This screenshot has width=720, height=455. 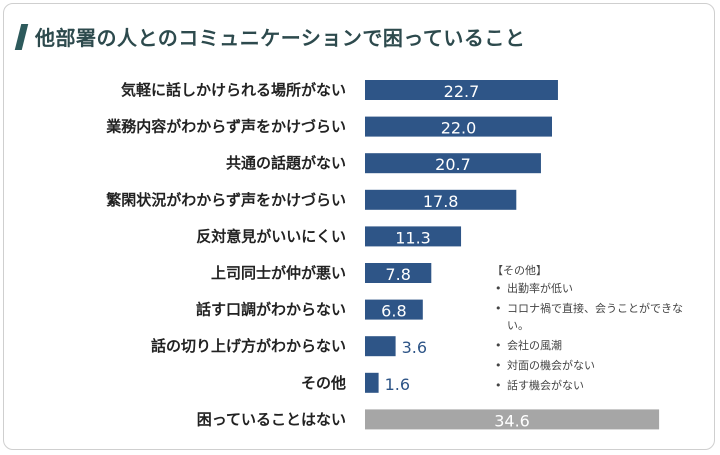 What do you see at coordinates (597, 288) in the screenshot?
I see `note-item: 出勤率が低い` at bounding box center [597, 288].